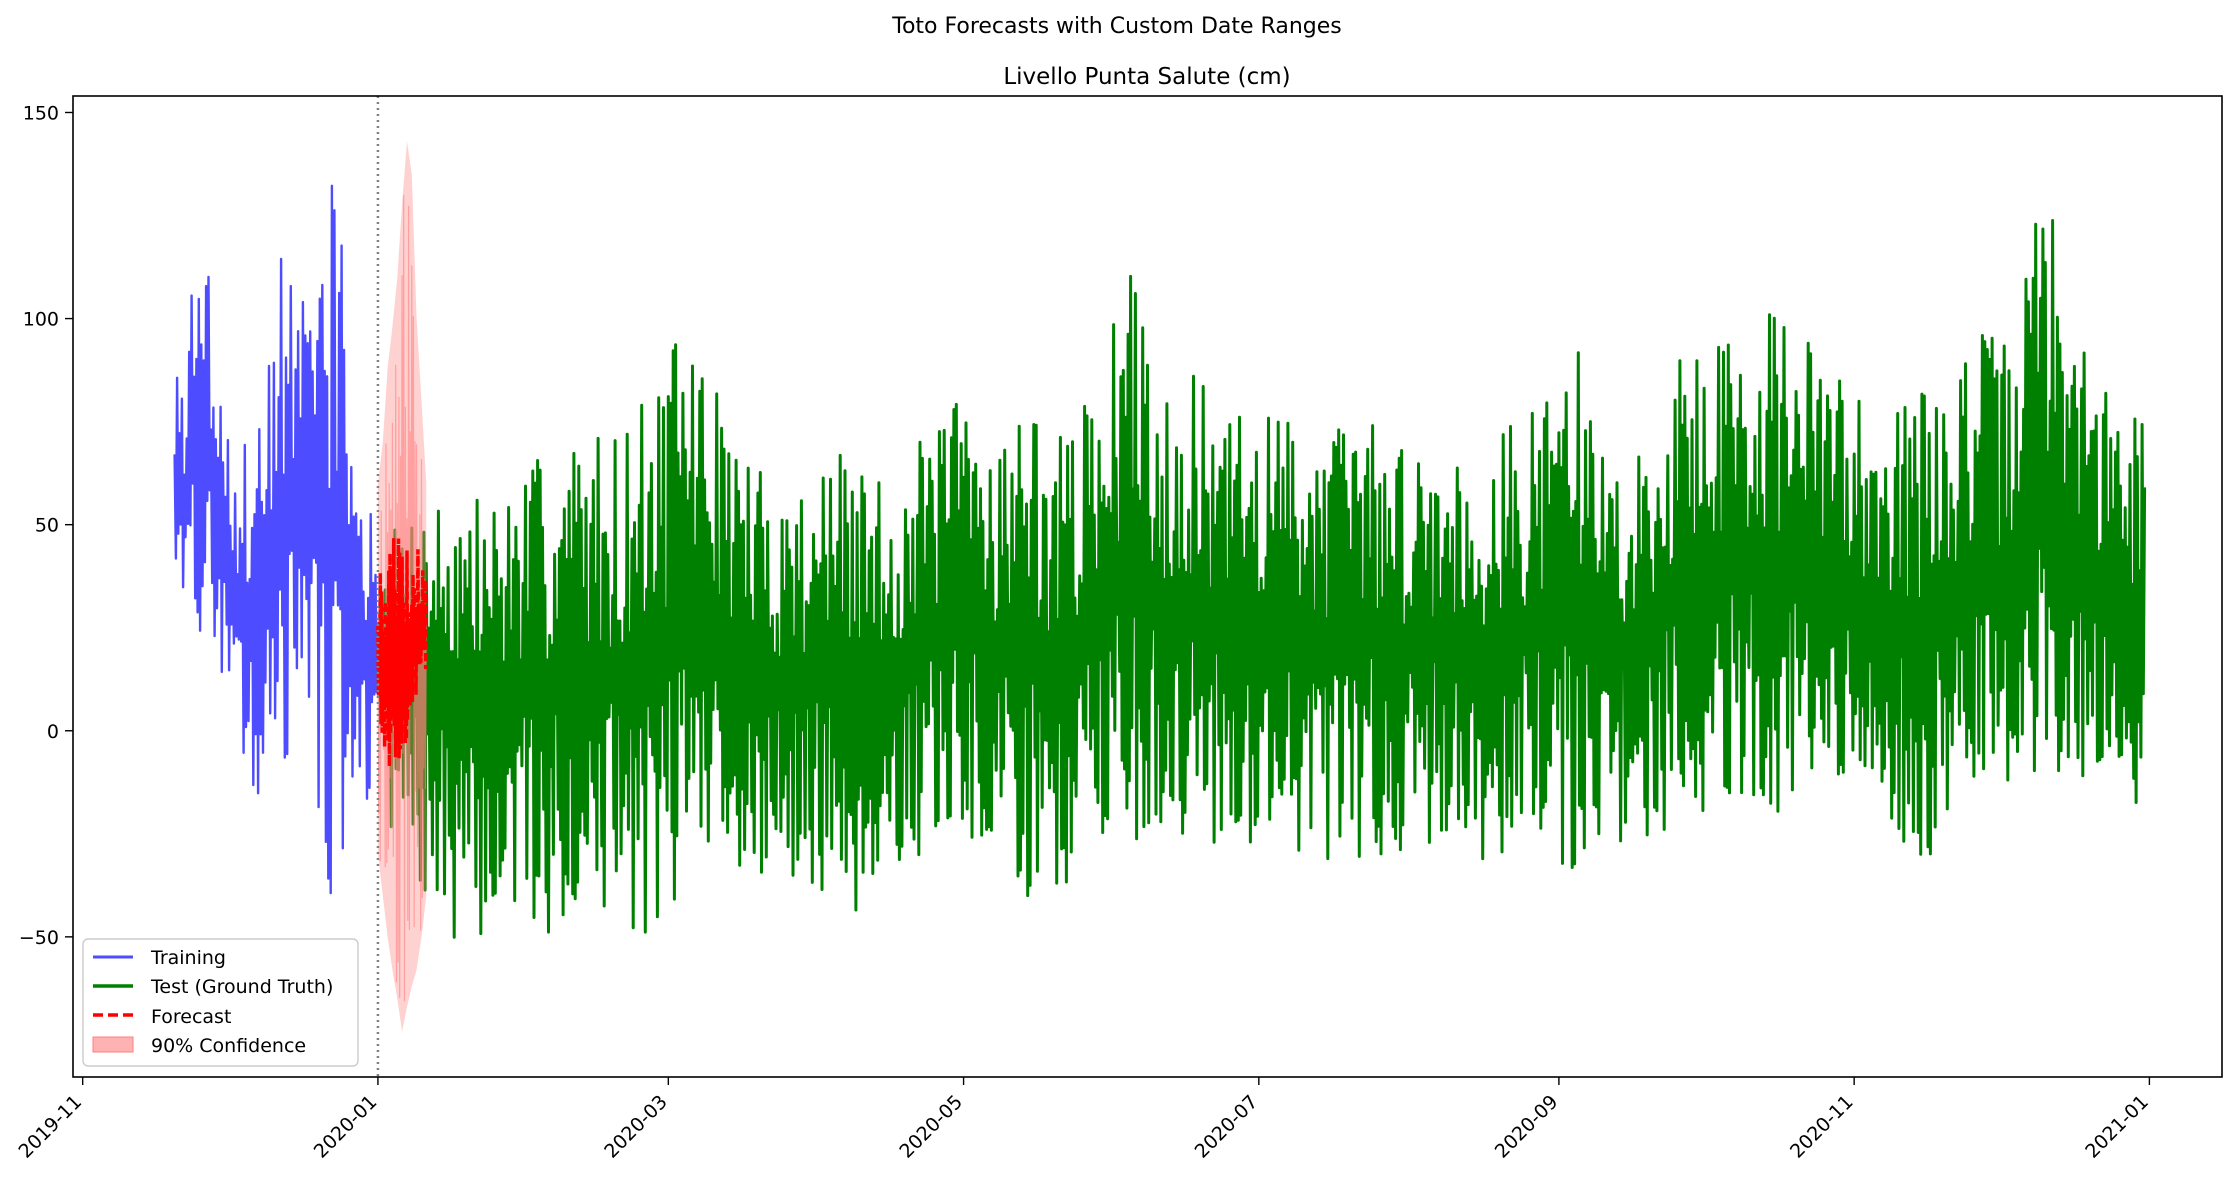  I want to click on legend-label-forecast: Forecast, so click(191, 1017).